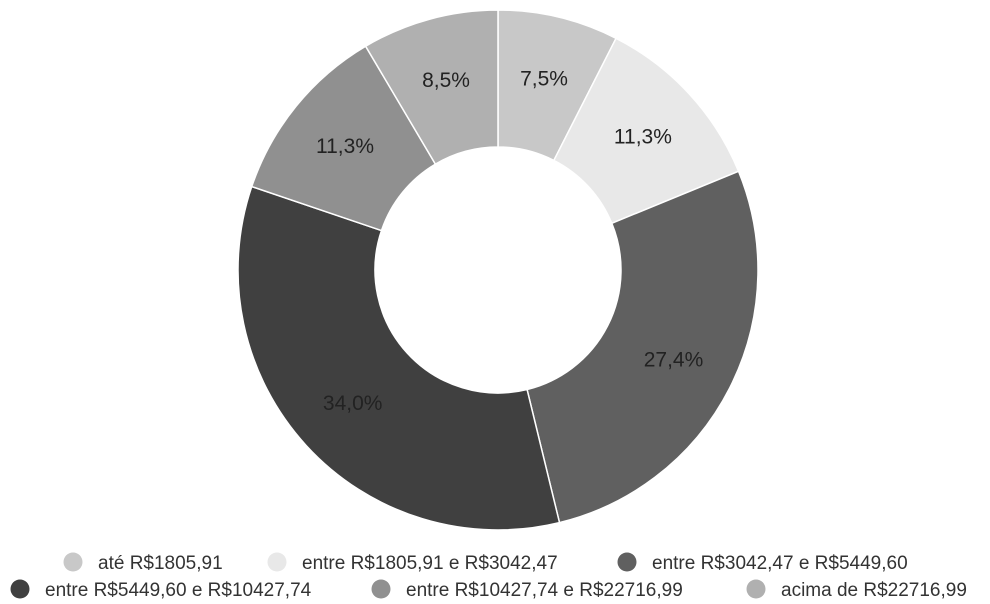 The height and width of the screenshot is (604, 990). I want to click on legend-item-5: entre R$10427,74 e R$22716,99, so click(527, 590).